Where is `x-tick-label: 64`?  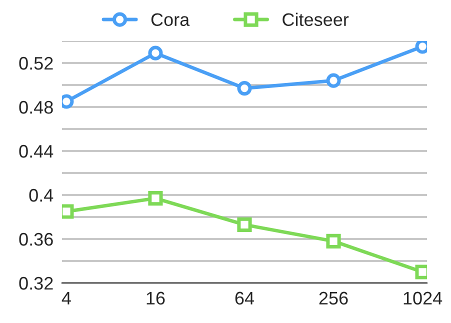
x-tick-label: 64 is located at coordinates (244, 298).